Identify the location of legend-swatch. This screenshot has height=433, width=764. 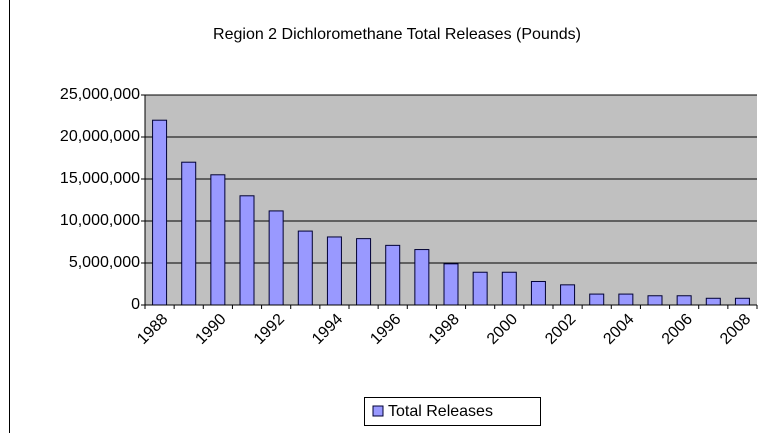
(378, 411).